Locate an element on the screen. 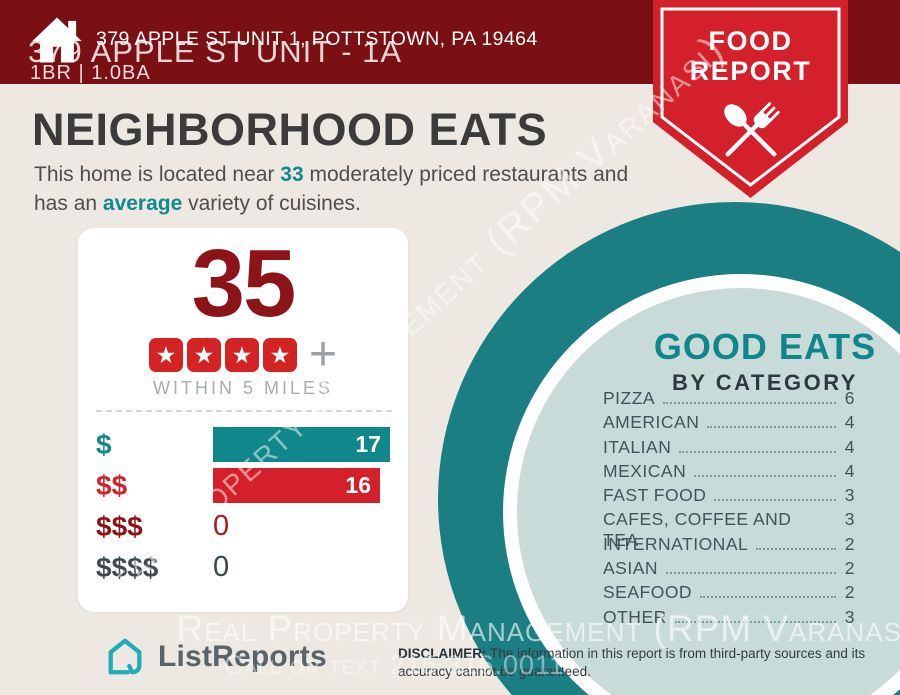  variety-highlight: average is located at coordinates (142, 204).